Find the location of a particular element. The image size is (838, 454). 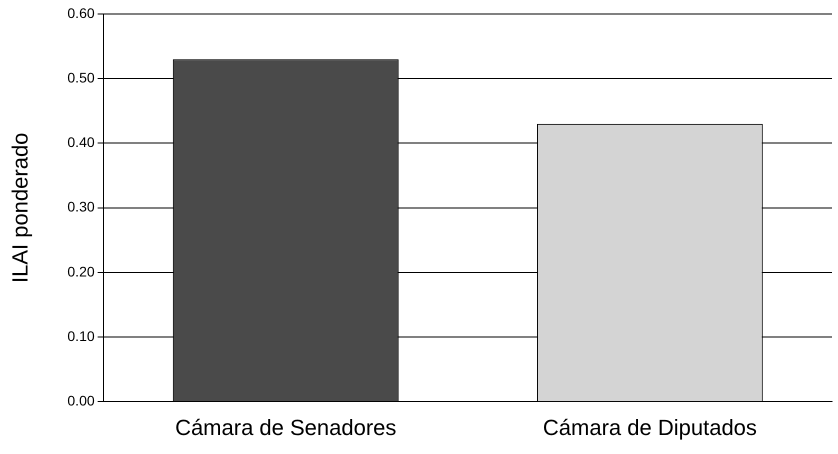

y-tick-label: 0.60 is located at coordinates (81, 12).